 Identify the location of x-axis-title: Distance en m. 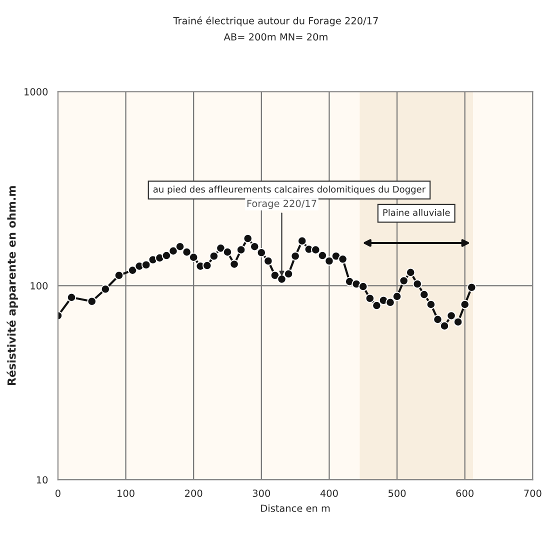
(295, 508).